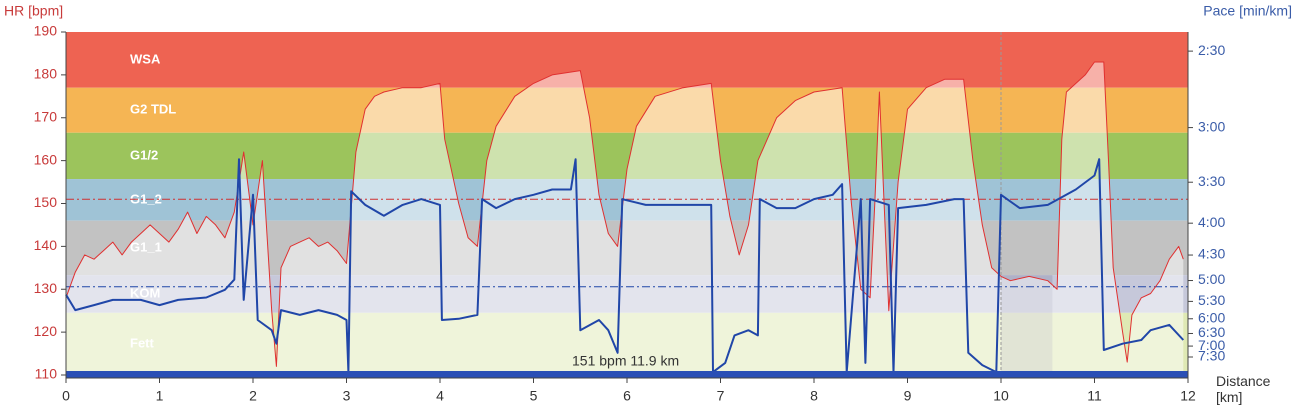 This screenshot has height=408, width=1296. What do you see at coordinates (1211, 181) in the screenshot?
I see `y2-tick-label: 3:30` at bounding box center [1211, 181].